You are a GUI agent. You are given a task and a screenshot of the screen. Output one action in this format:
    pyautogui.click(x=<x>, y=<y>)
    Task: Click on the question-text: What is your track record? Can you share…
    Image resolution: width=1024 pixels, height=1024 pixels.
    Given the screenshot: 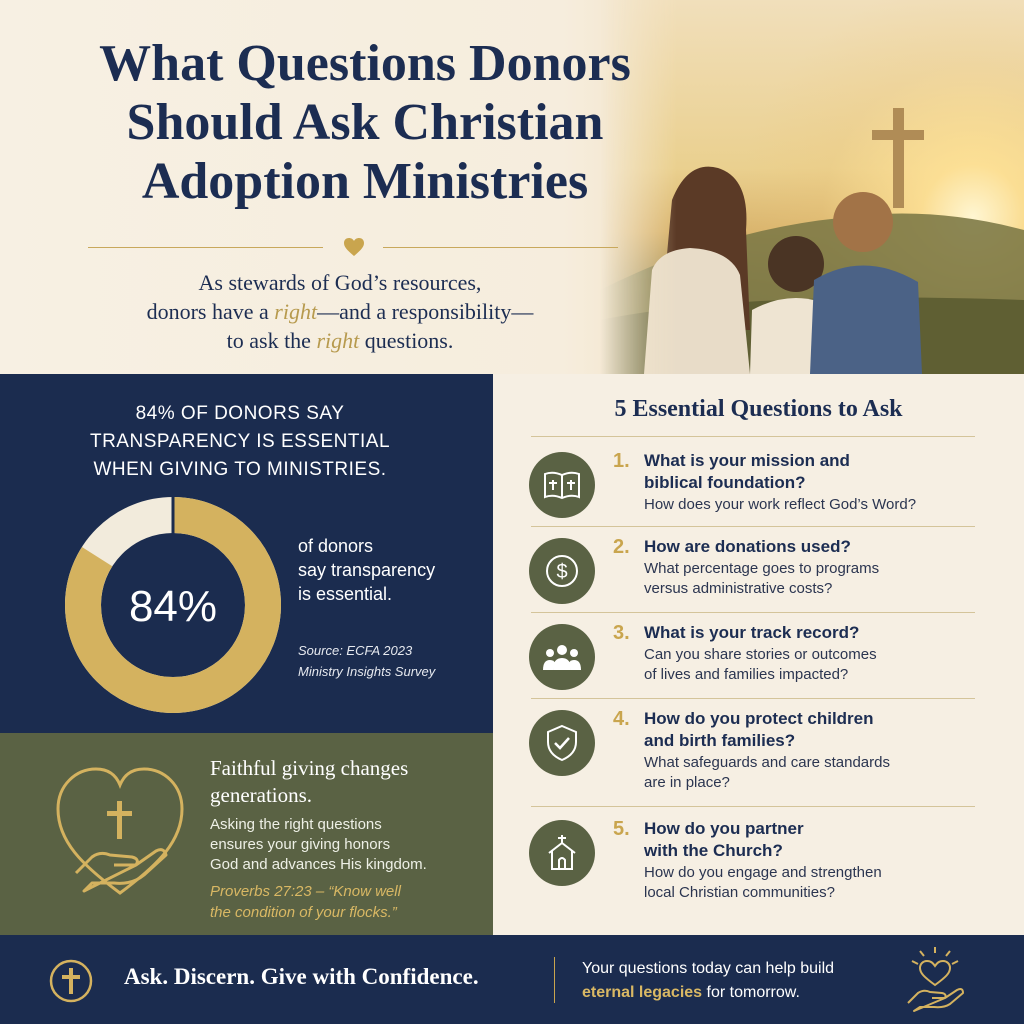 What is the action you would take?
    pyautogui.click(x=809, y=653)
    